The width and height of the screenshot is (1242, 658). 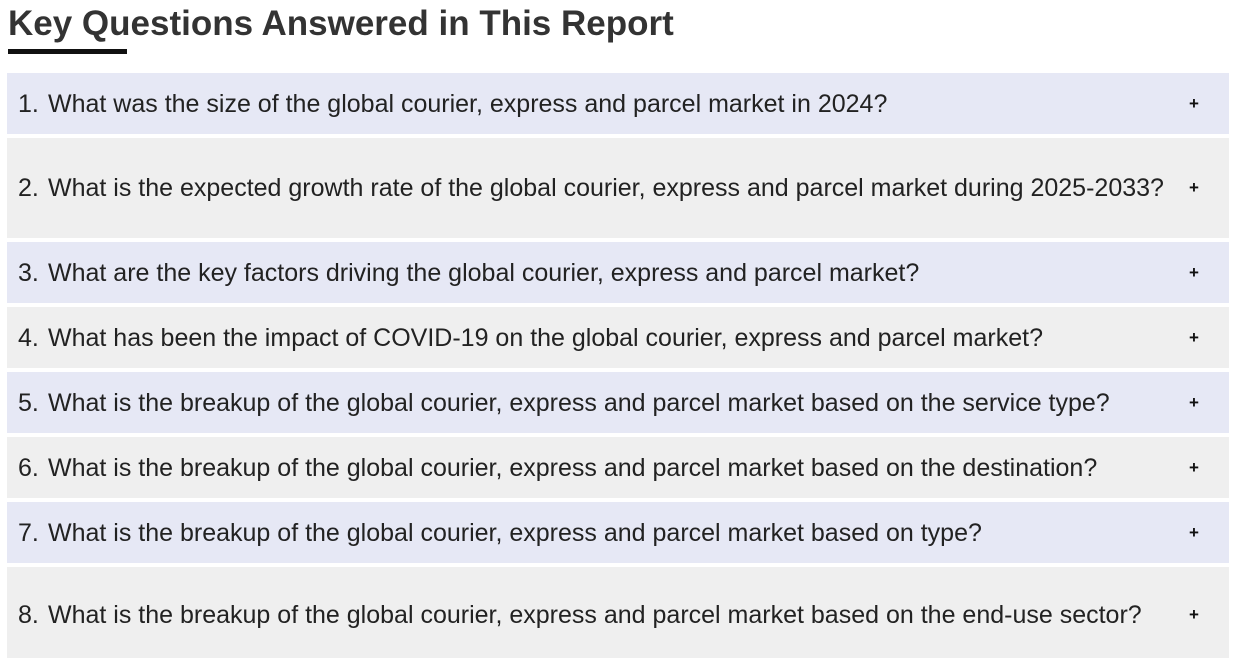 What do you see at coordinates (28, 188) in the screenshot?
I see `faq-number: 2.` at bounding box center [28, 188].